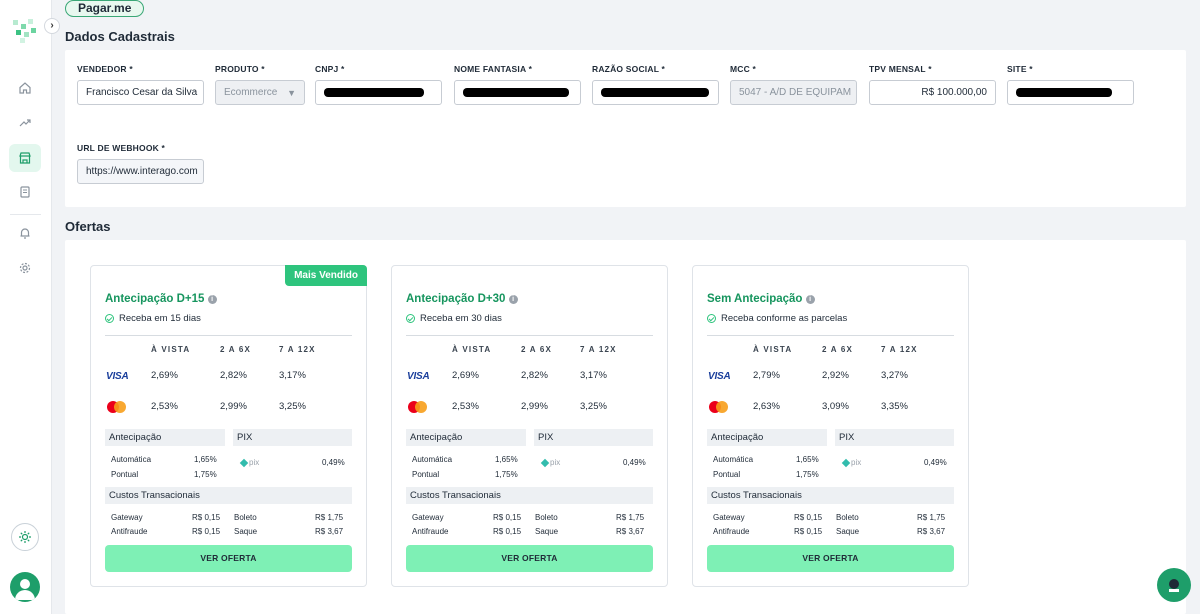 The width and height of the screenshot is (1200, 614). I want to click on mastercard-rate: 3,25%, so click(292, 406).